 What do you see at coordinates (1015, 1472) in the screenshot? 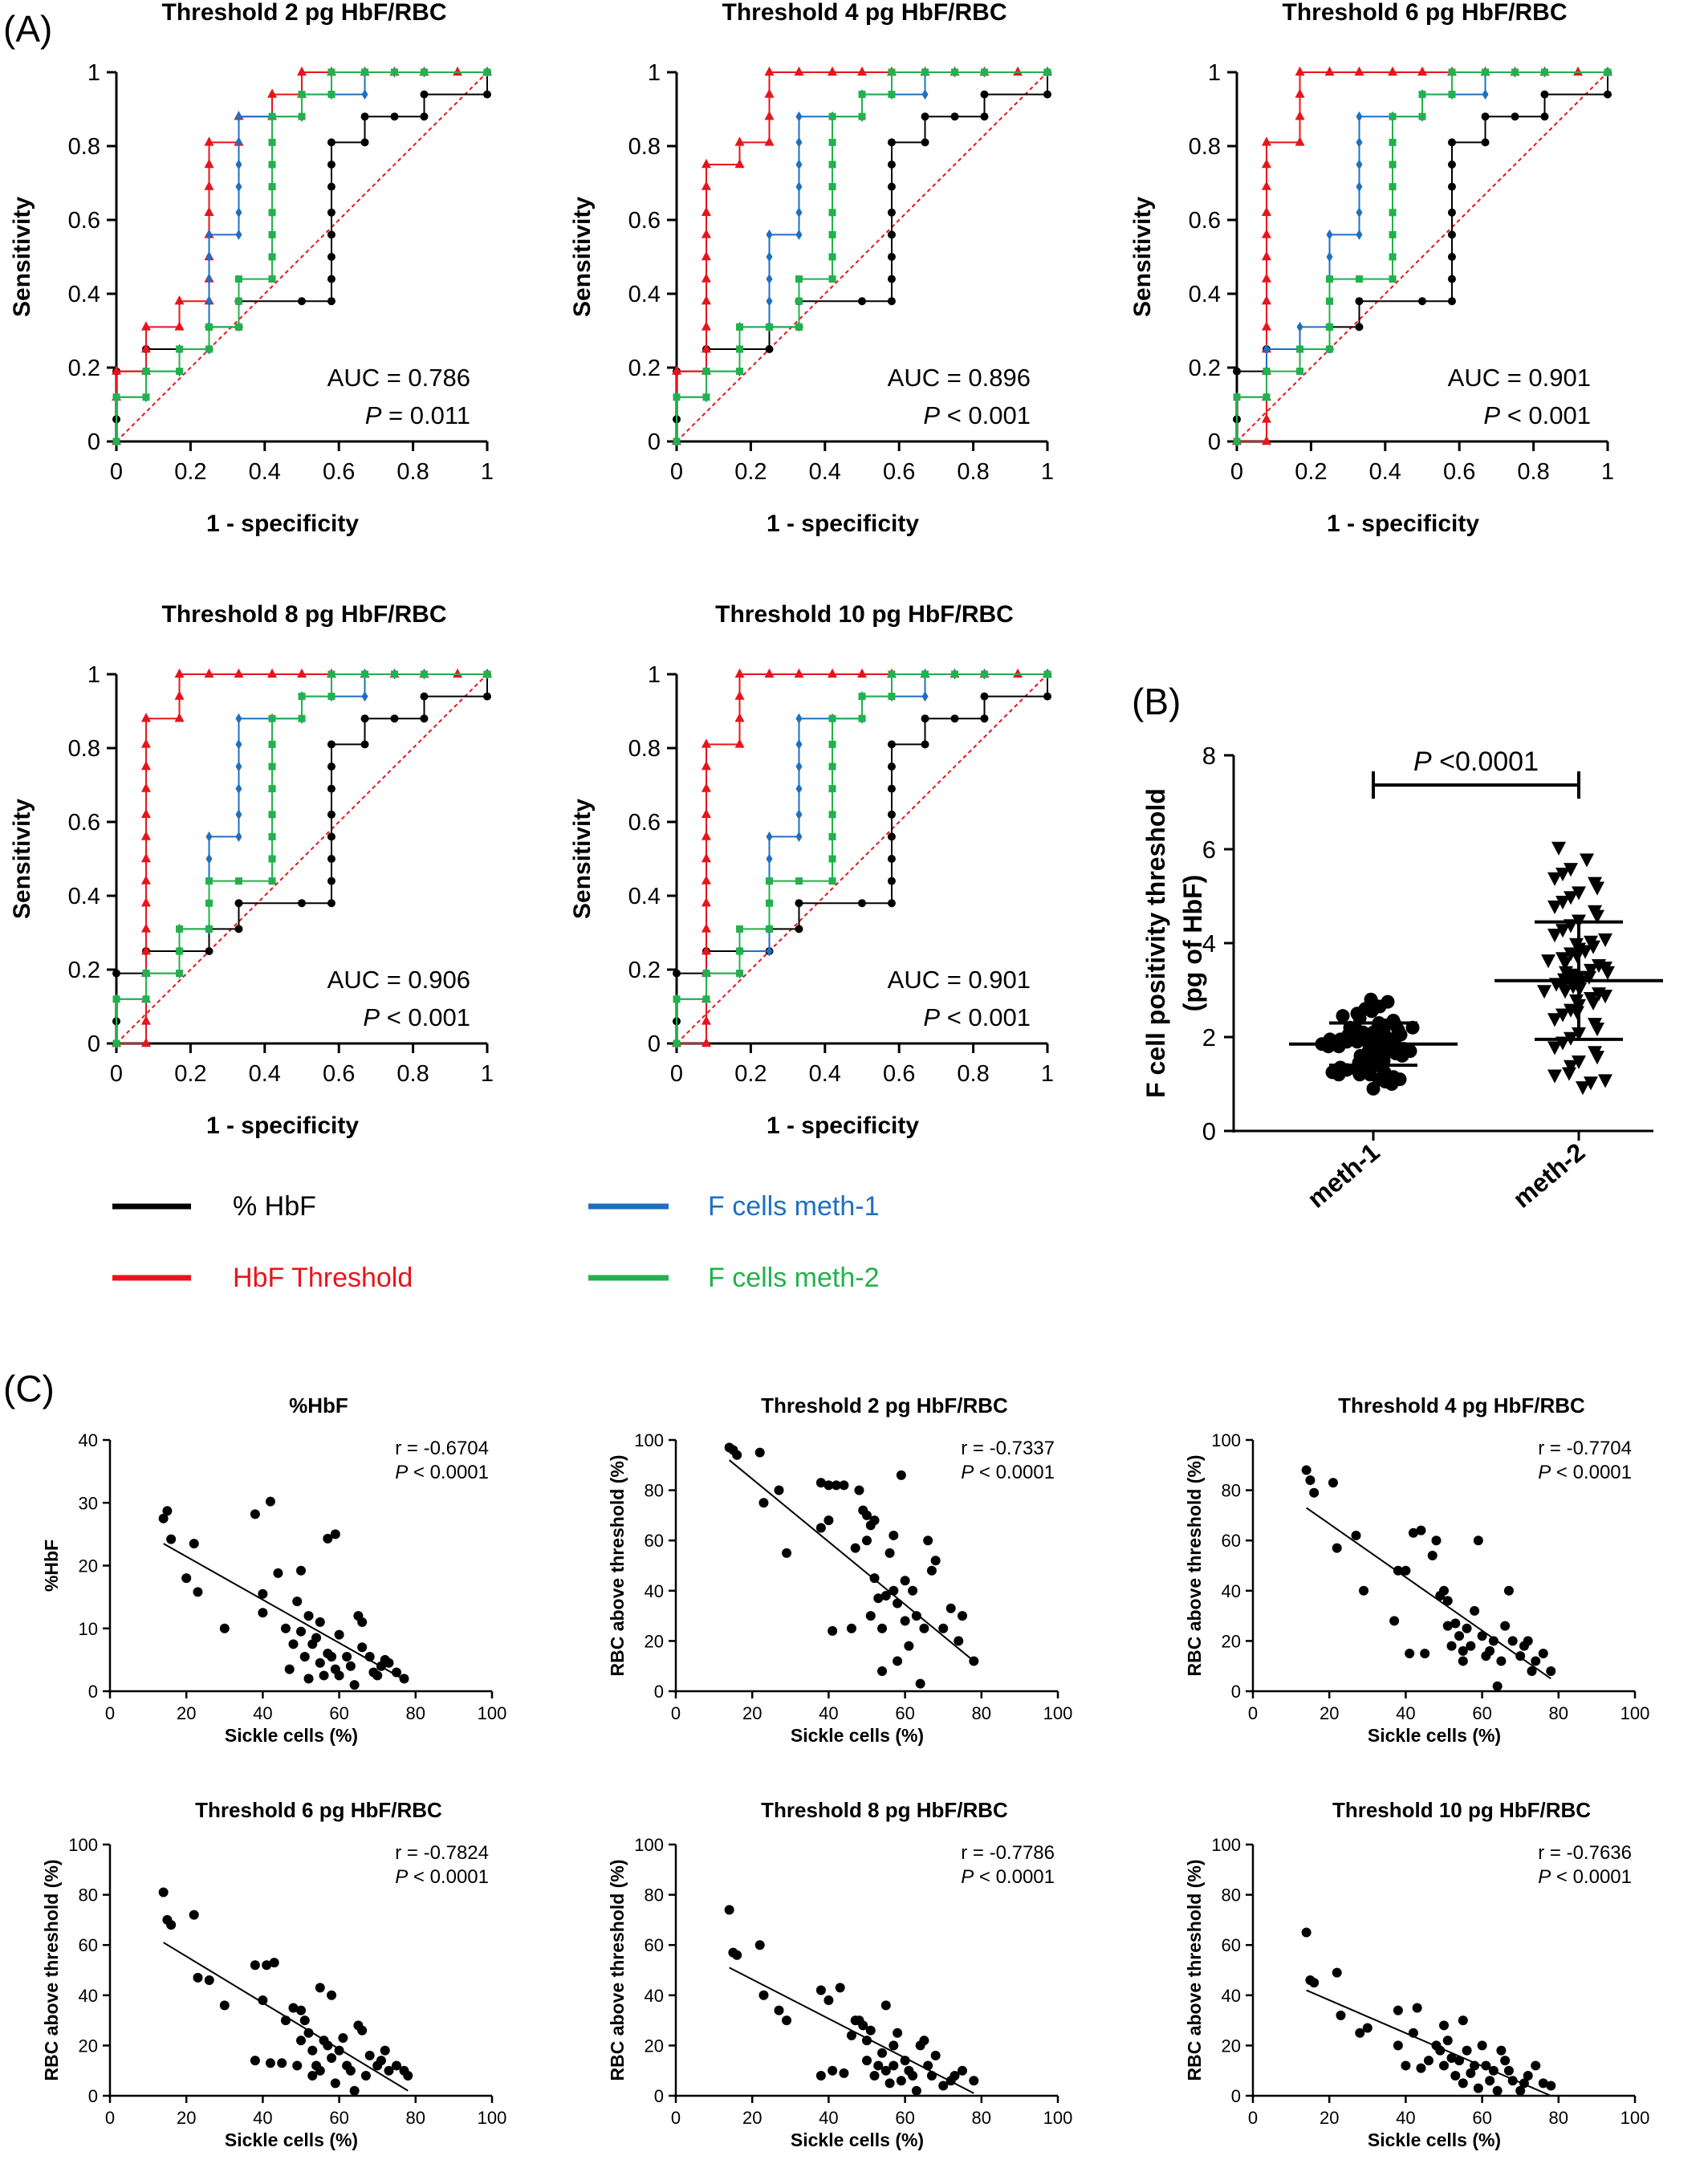
I see `p-value: < 0.0001` at bounding box center [1015, 1472].